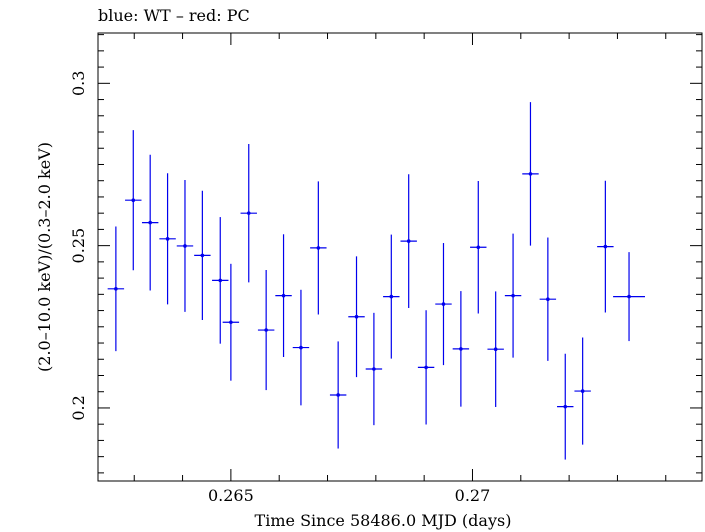  Describe the element at coordinates (174, 15) in the screenshot. I see `chart-title: blue: WT – red: PC` at that location.